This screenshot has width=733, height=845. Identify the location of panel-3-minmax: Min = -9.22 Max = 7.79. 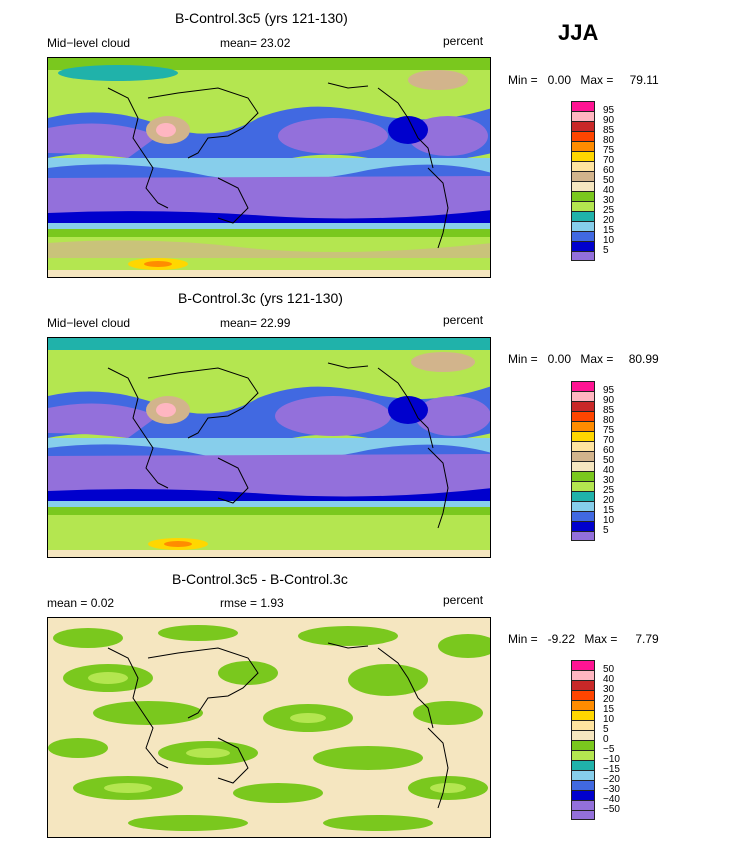
(583, 639).